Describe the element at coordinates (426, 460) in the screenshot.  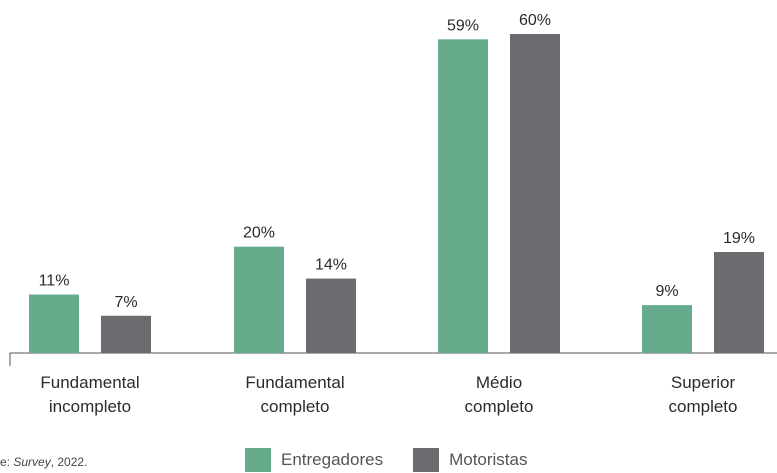
I see `legend-swatch-motoristas` at that location.